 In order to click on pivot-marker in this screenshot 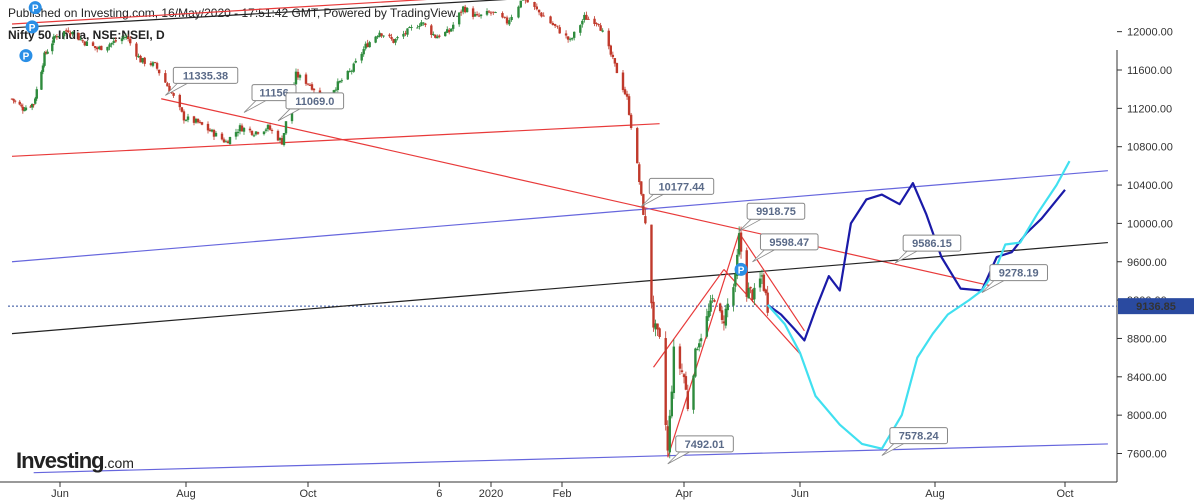, I will do `click(26, 56)`.